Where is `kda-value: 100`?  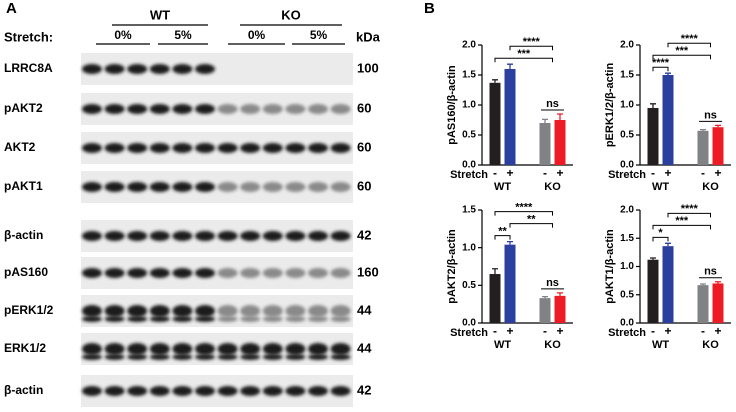
kda-value: 100 is located at coordinates (368, 67).